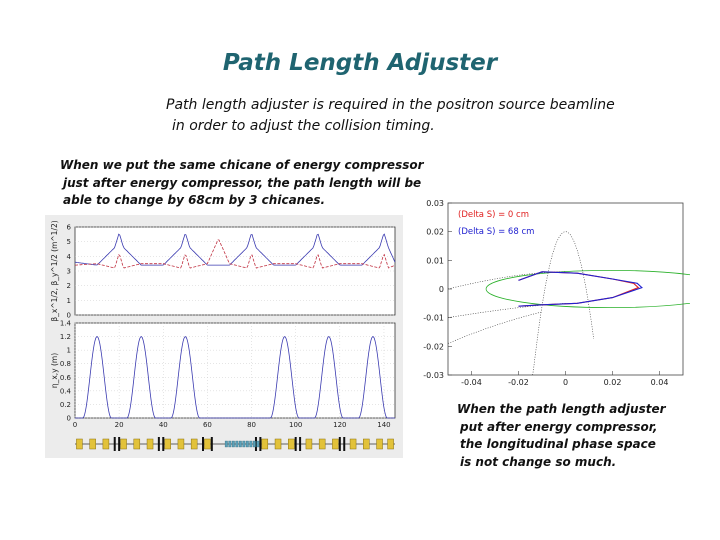 This screenshot has width=720, height=540. Describe the element at coordinates (538, 461) in the screenshot. I see `right-note-line-4: is not change so much.` at that location.